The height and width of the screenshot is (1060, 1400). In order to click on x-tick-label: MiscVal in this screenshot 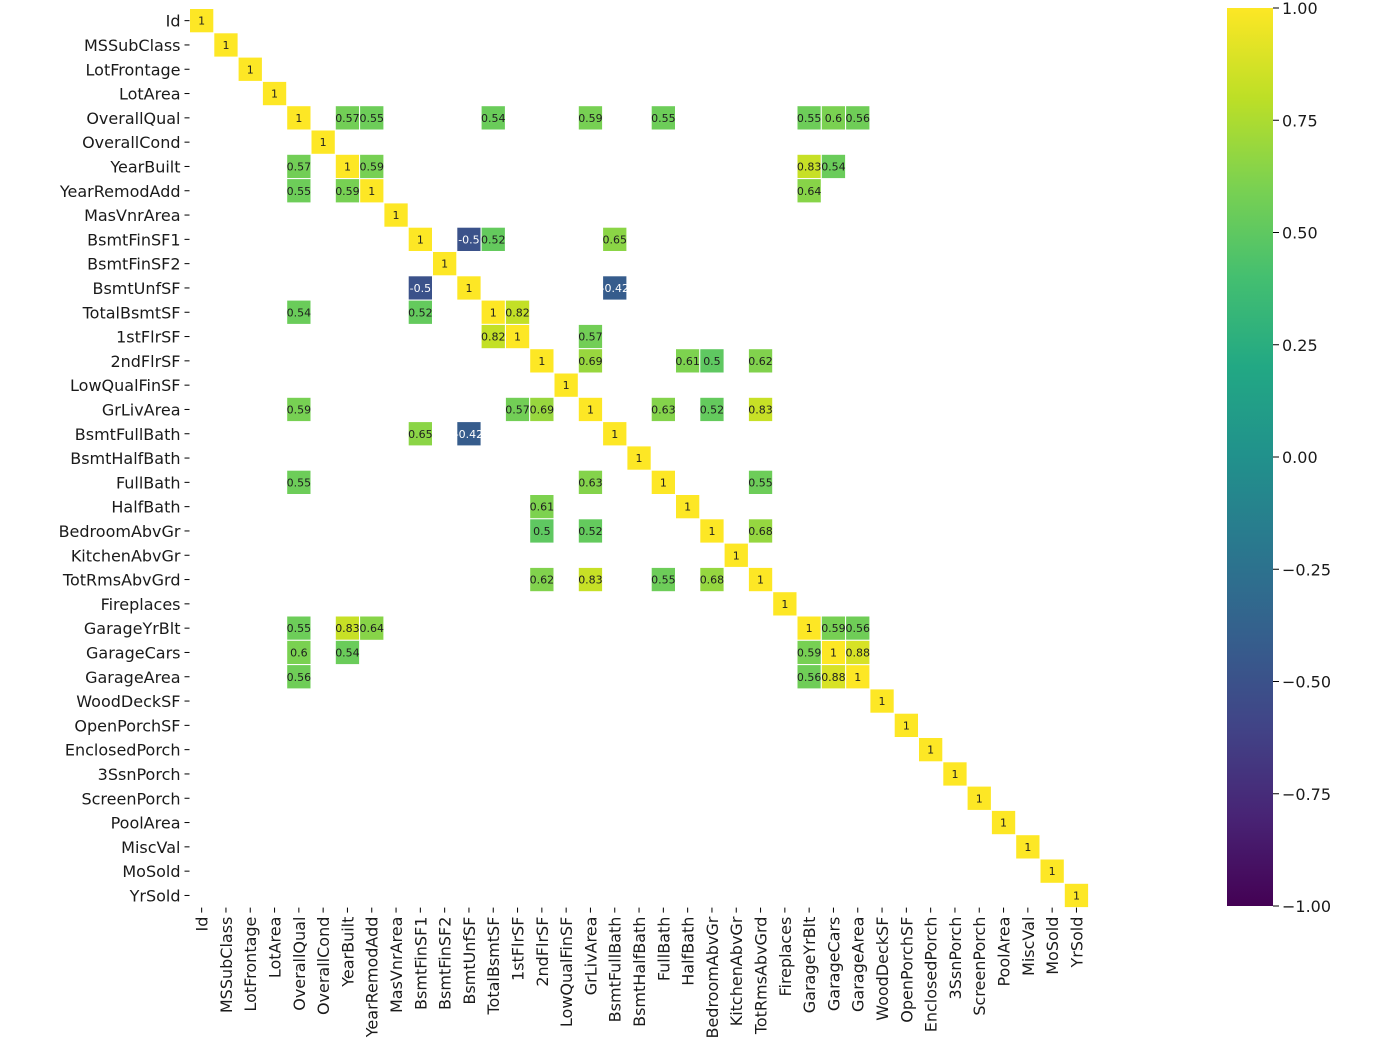, I will do `click(1028, 946)`.